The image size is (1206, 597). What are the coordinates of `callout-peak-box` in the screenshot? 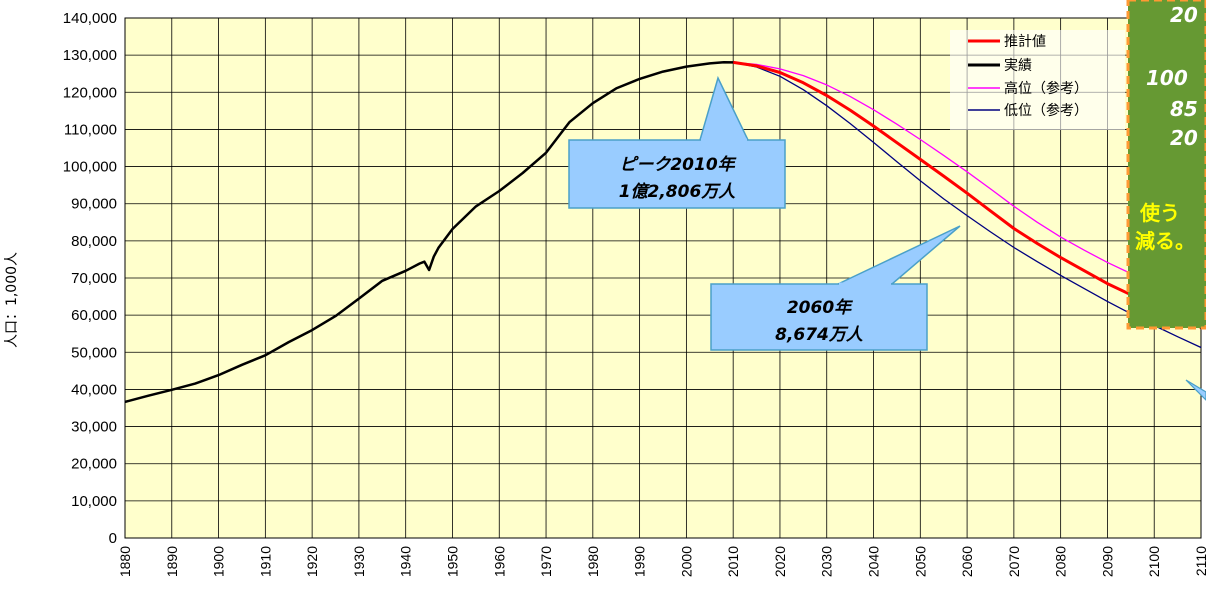 It's located at (677, 174).